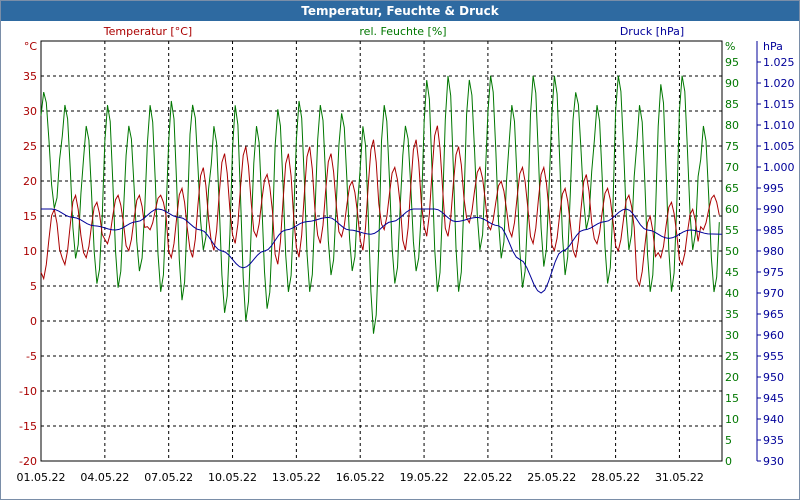  Describe the element at coordinates (31, 46) in the screenshot. I see `temperature-unit: °C` at that location.